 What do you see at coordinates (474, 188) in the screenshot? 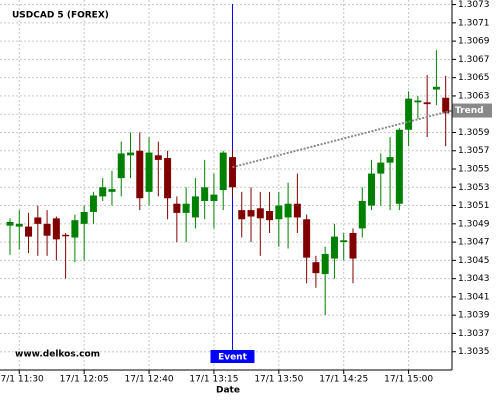
I see `y-tick-label: 1.3053` at bounding box center [474, 188].